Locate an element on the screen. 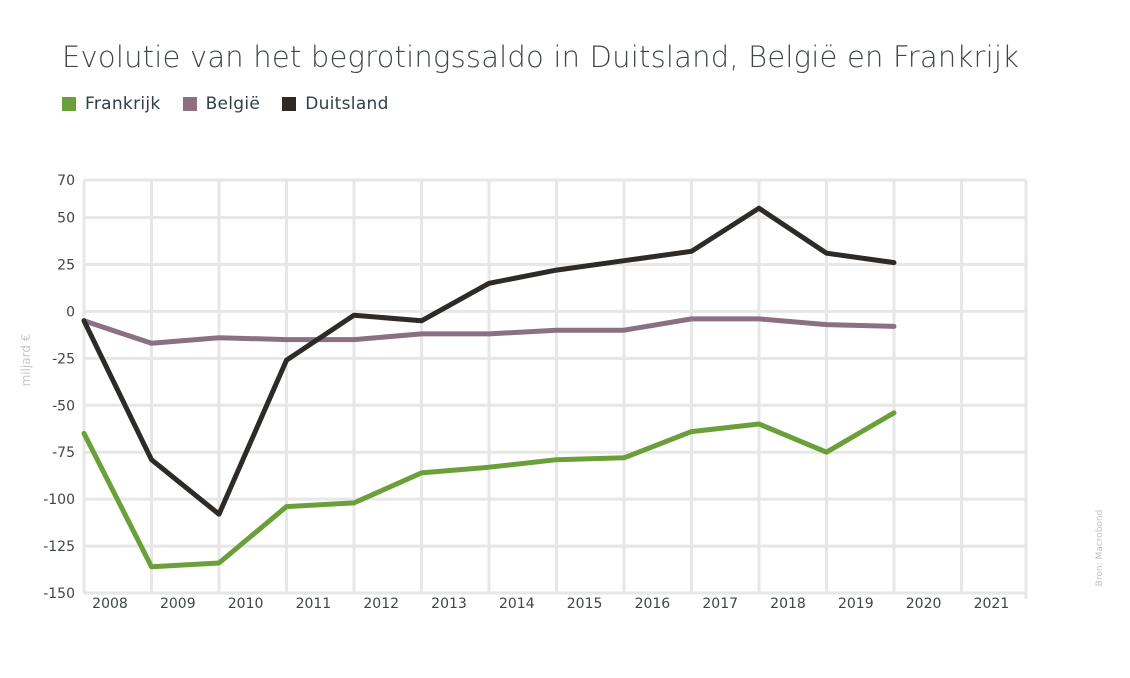 The image size is (1130, 678). x-tick-label: 2011 is located at coordinates (314, 604).